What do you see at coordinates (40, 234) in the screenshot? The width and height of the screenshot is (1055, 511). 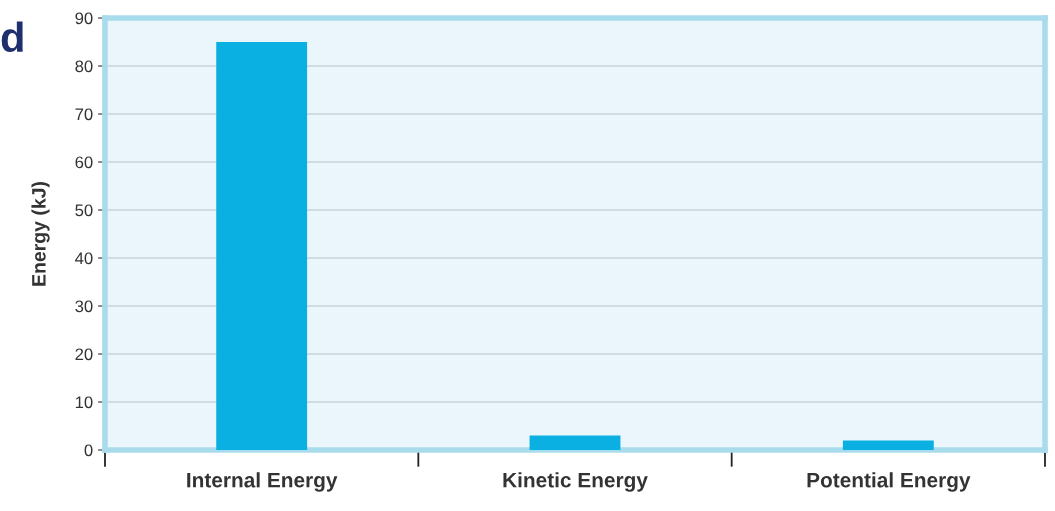 I see `y-axis-title: Energy (kJ)` at bounding box center [40, 234].